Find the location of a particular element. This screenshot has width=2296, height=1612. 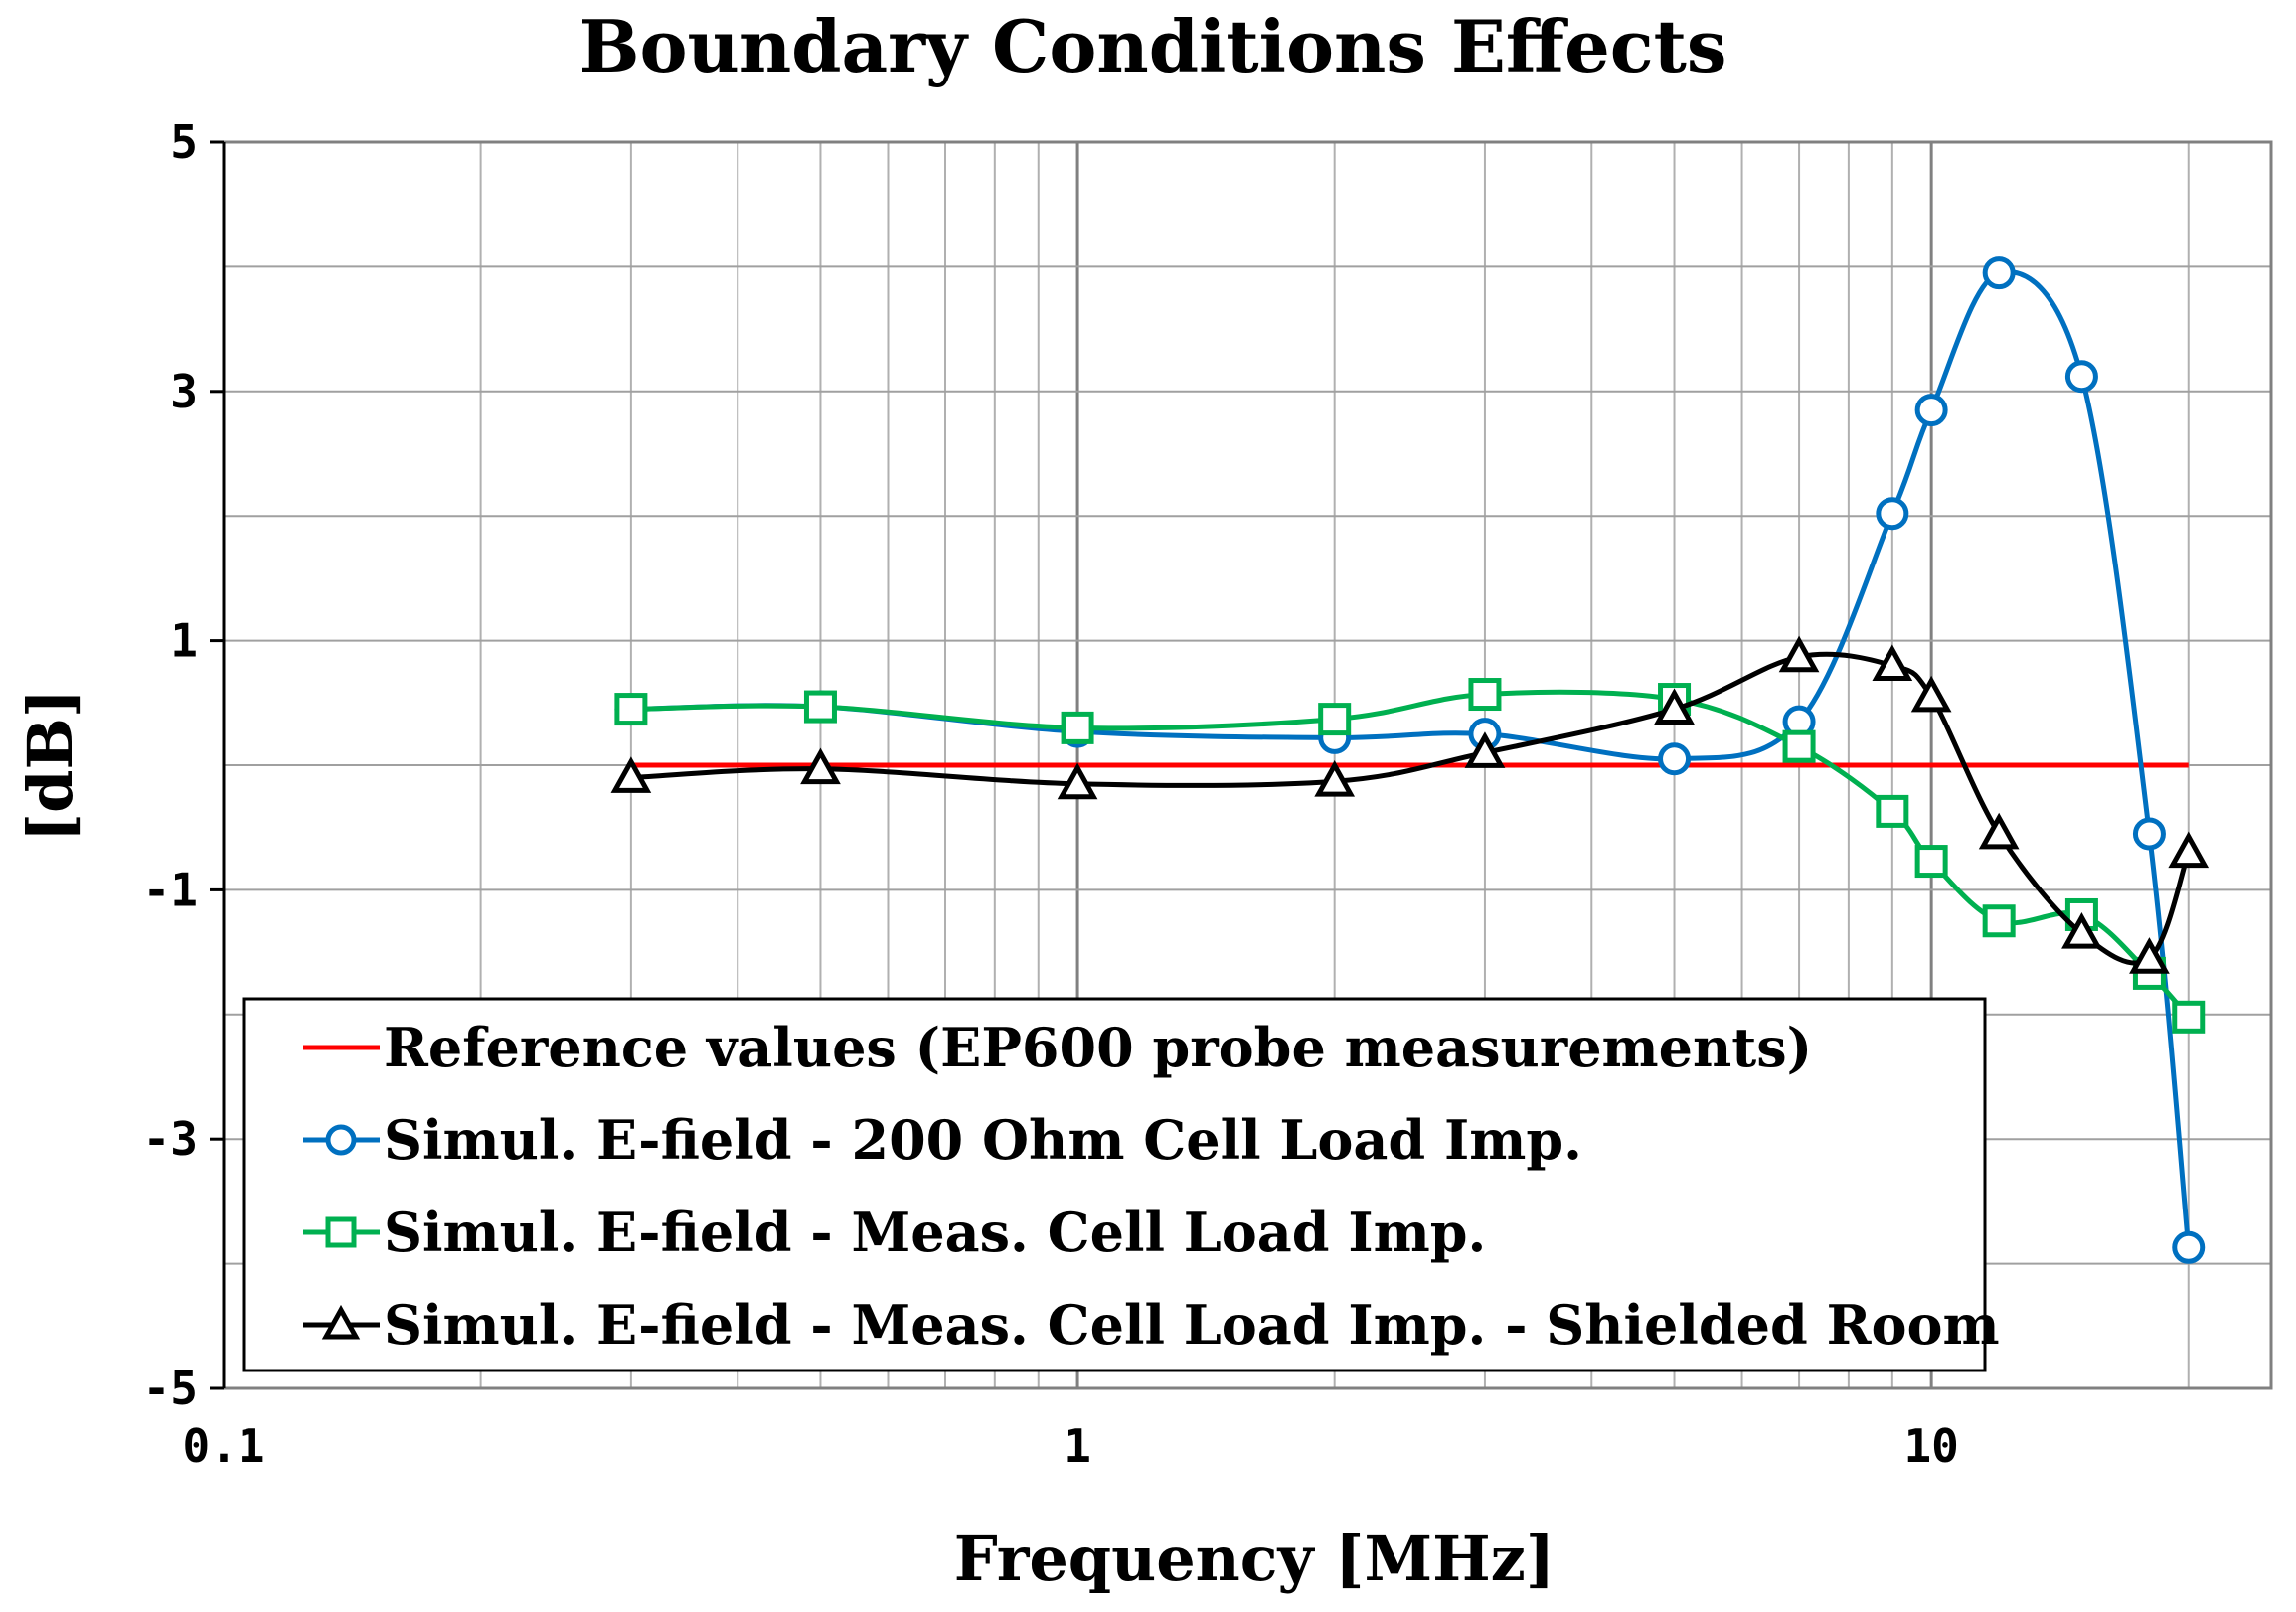

axes is located at coordinates (218, 765).